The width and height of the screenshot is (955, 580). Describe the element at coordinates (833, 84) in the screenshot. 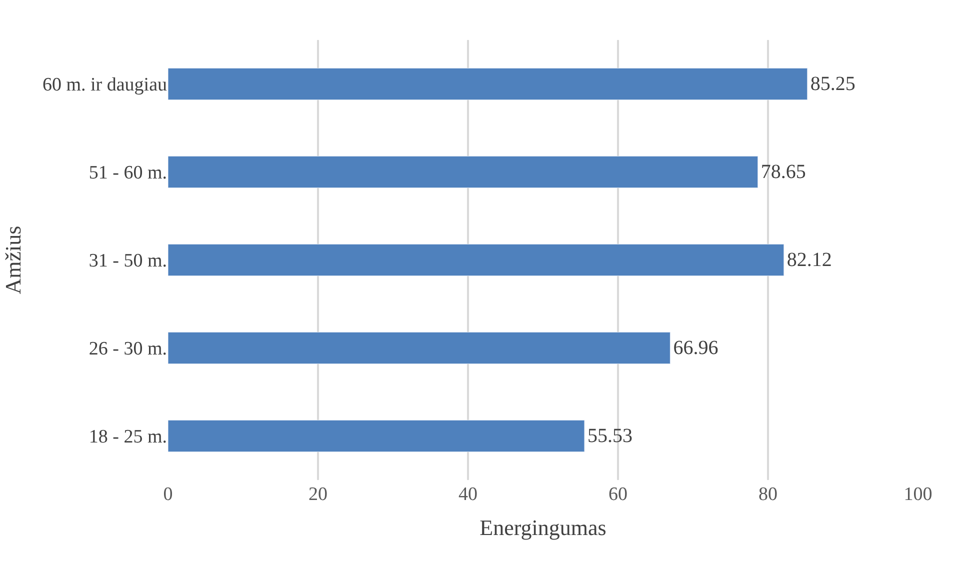

I see `data-label: 85.25` at that location.